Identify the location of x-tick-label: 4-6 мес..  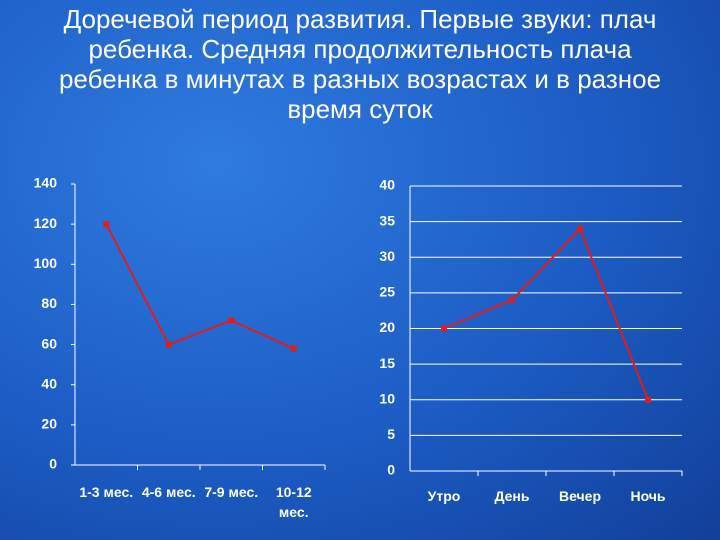
(168, 492).